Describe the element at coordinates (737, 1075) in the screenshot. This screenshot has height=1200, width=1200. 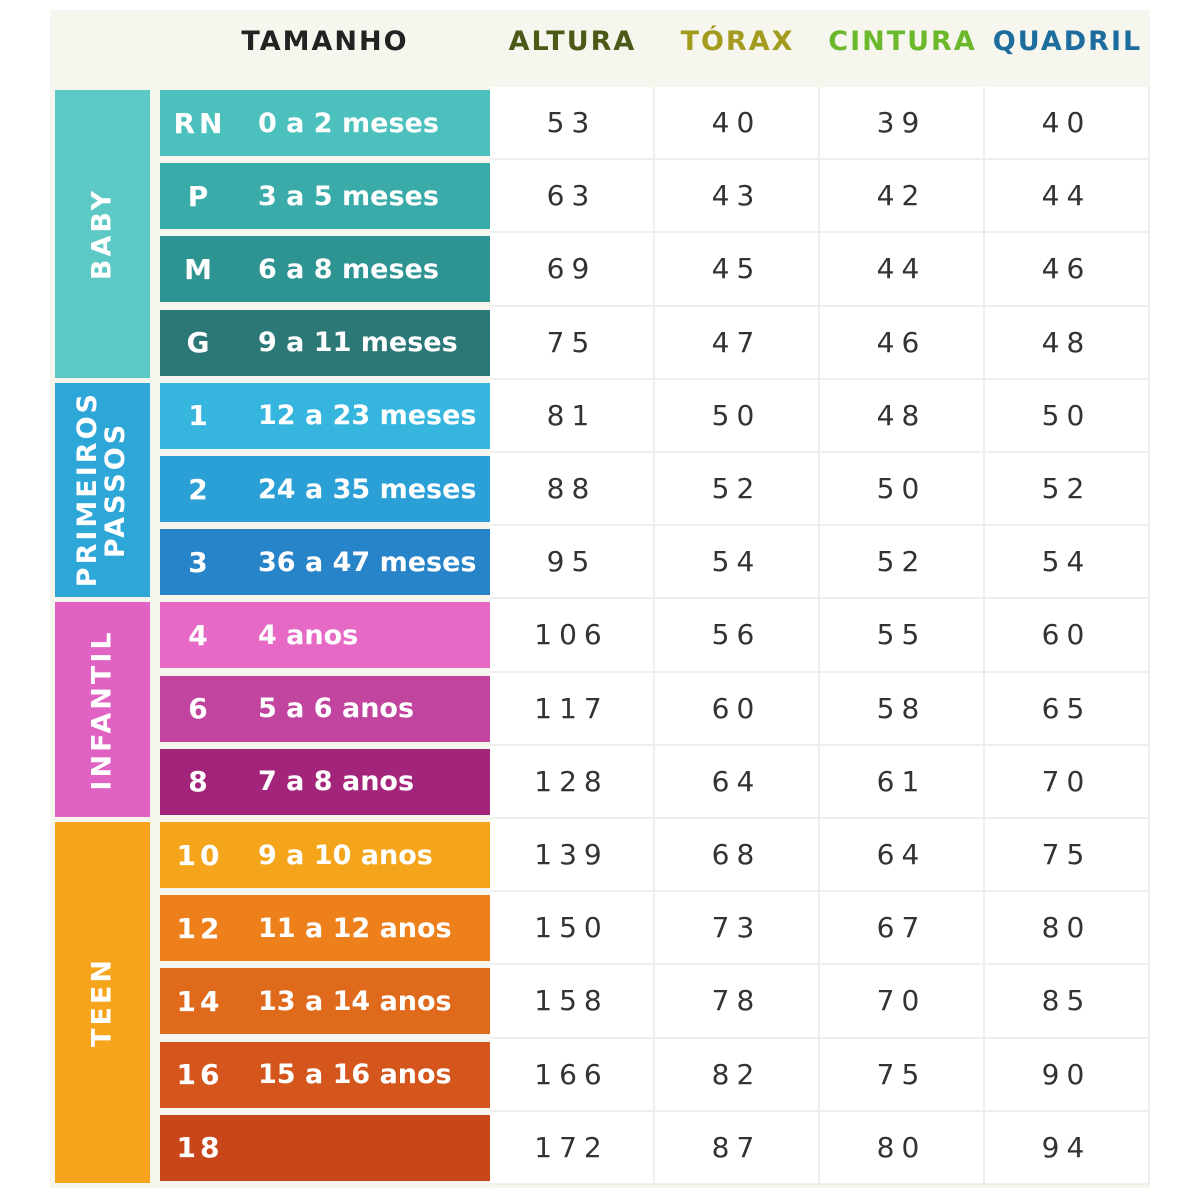
I see `measure-cell: 82` at that location.